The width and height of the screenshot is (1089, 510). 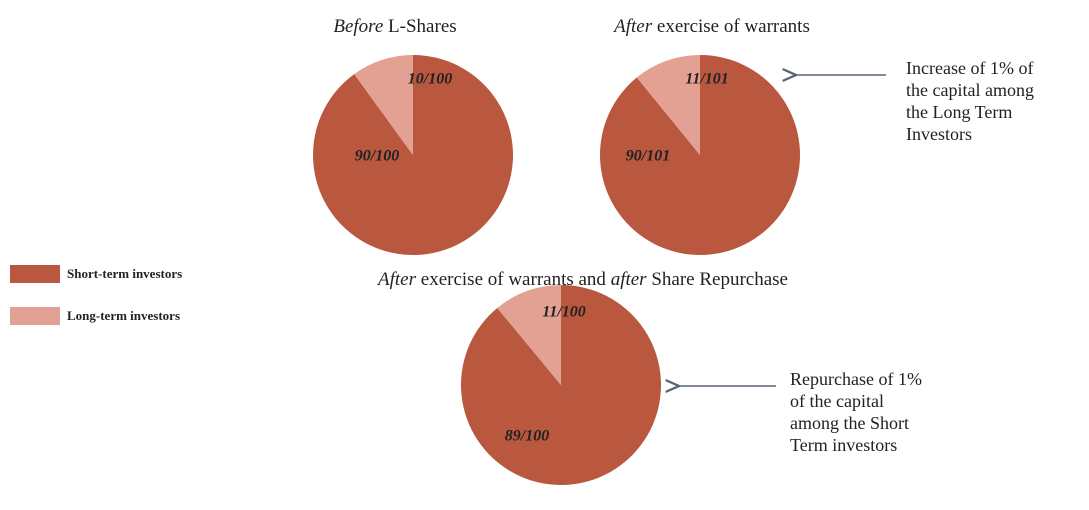 What do you see at coordinates (970, 68) in the screenshot?
I see `annotation-line: Increase of 1% of` at bounding box center [970, 68].